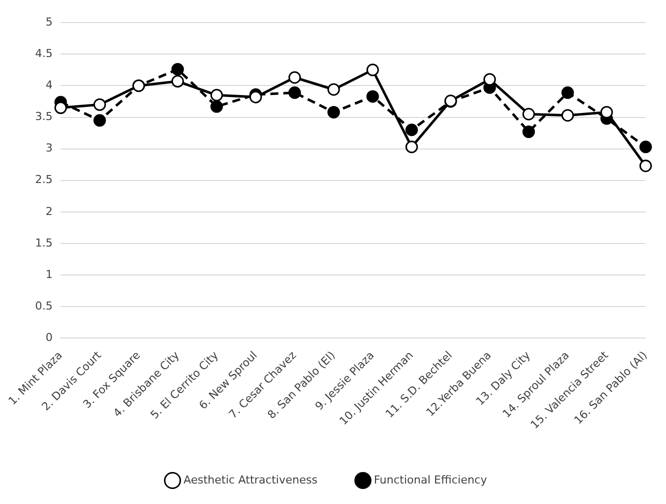 The image size is (666, 504). I want to click on y-tick-label: 3, so click(49, 148).